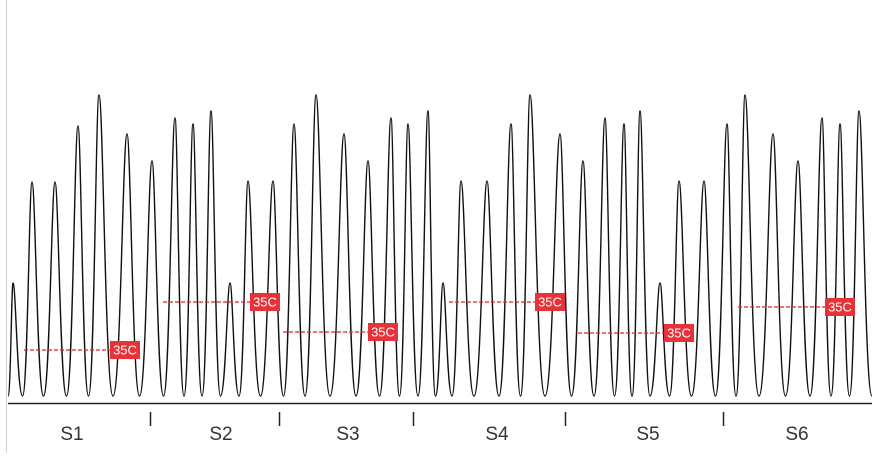 The height and width of the screenshot is (458, 884). Describe the element at coordinates (220, 434) in the screenshot. I see `segment-label: S2` at that location.